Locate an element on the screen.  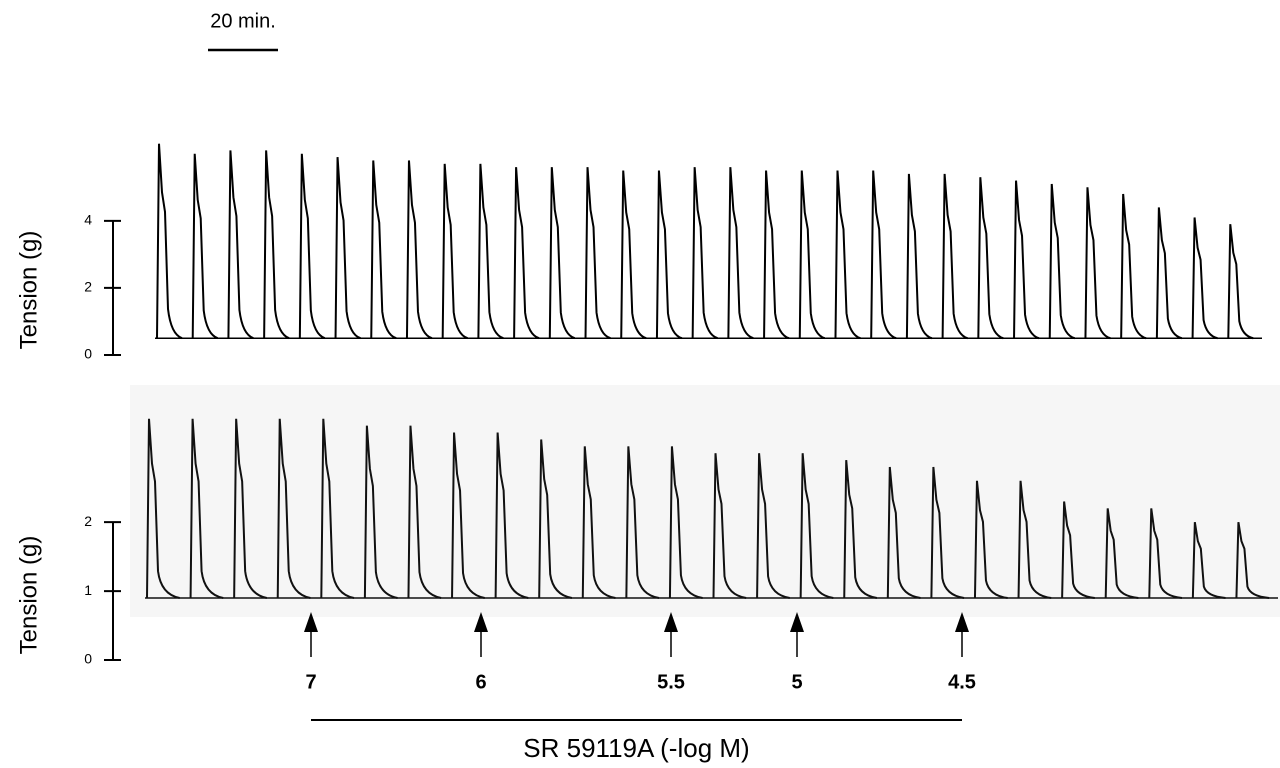
y-tick-label: 4 is located at coordinates (88, 220).